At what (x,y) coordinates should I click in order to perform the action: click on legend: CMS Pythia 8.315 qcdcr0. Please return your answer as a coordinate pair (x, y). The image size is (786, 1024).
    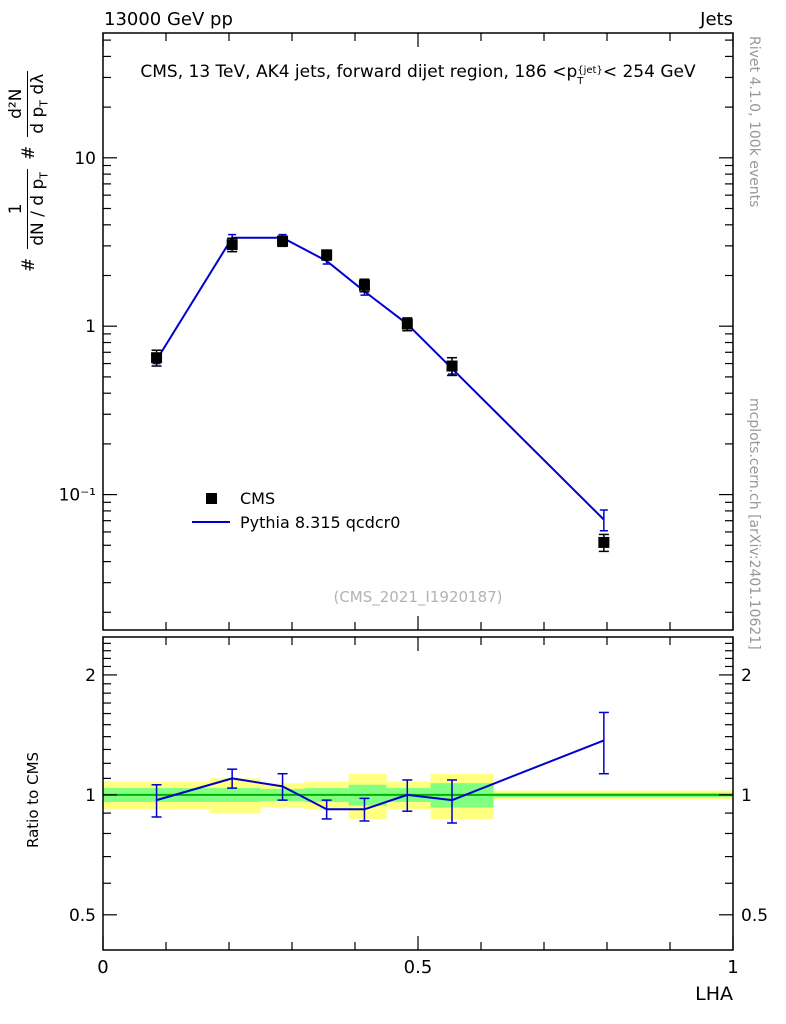
    Looking at the image, I should click on (296, 510).